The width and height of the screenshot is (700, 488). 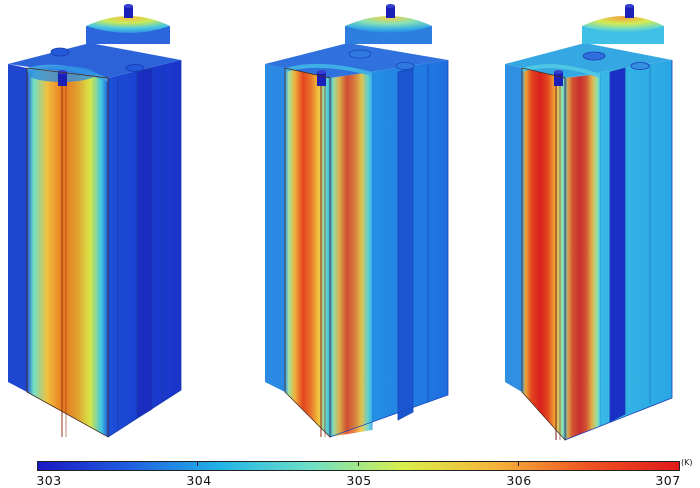 I want to click on colorbar-tick-label: 304, so click(x=199, y=480).